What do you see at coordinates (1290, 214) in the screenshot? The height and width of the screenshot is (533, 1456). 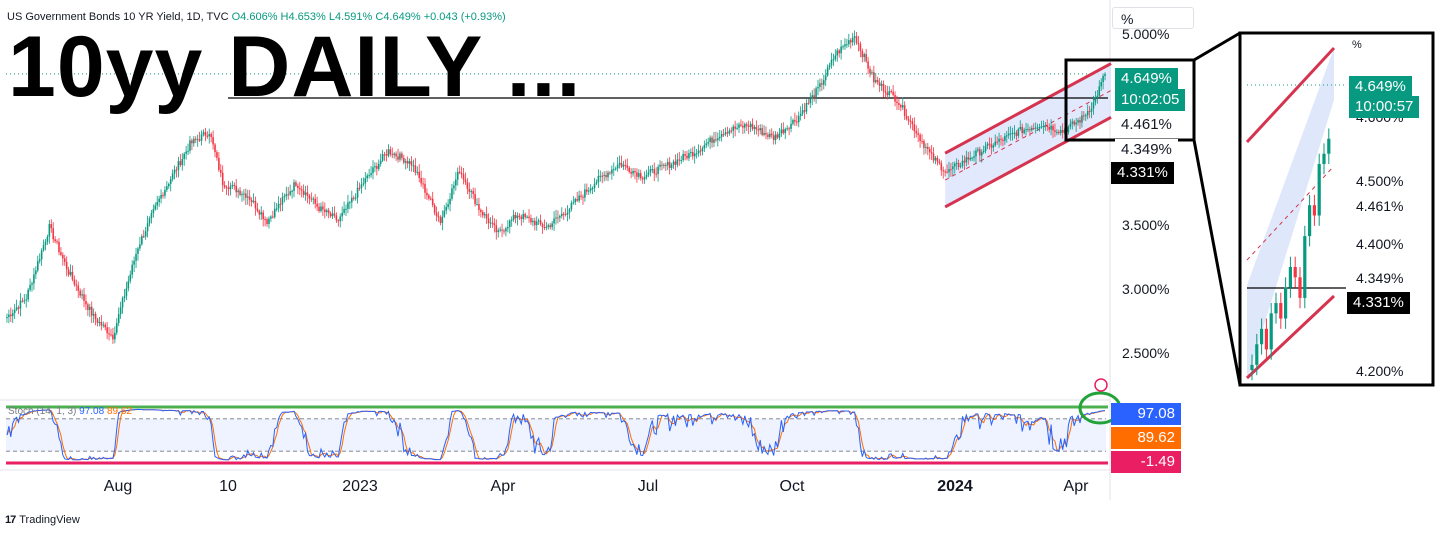 I see `inset-channel-fill` at bounding box center [1290, 214].